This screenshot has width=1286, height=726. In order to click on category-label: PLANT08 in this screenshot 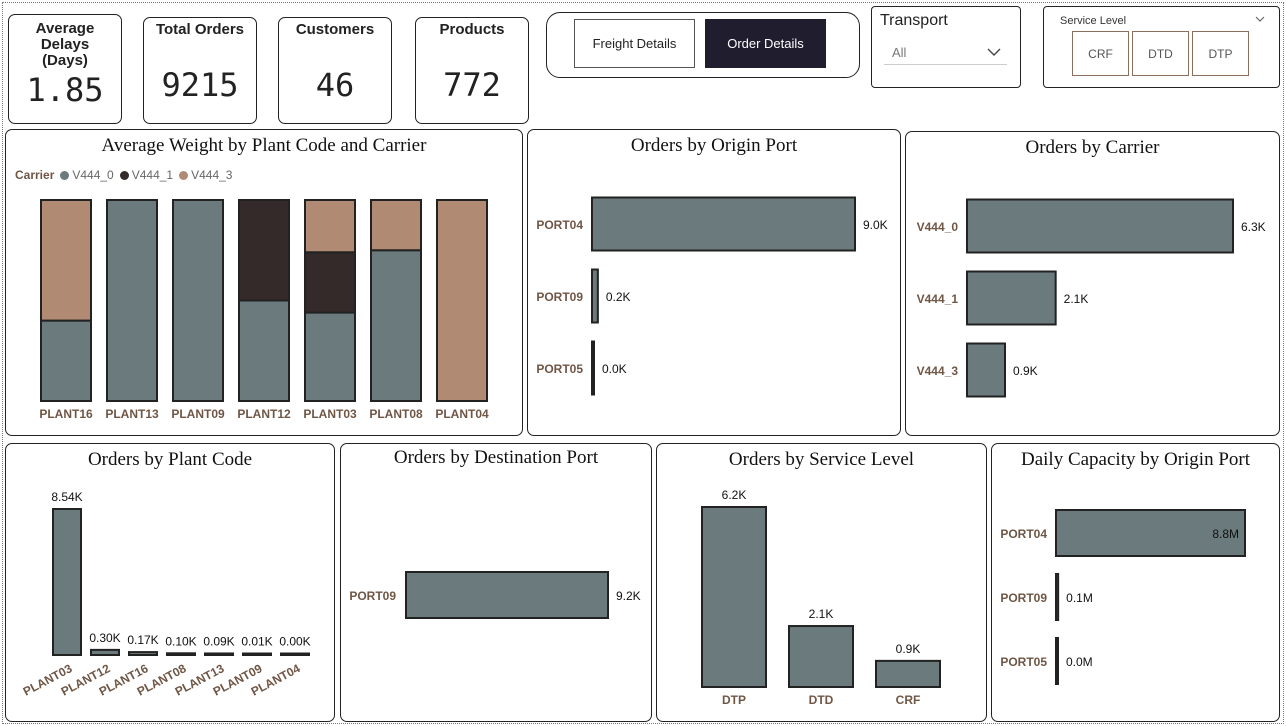, I will do `click(396, 414)`.